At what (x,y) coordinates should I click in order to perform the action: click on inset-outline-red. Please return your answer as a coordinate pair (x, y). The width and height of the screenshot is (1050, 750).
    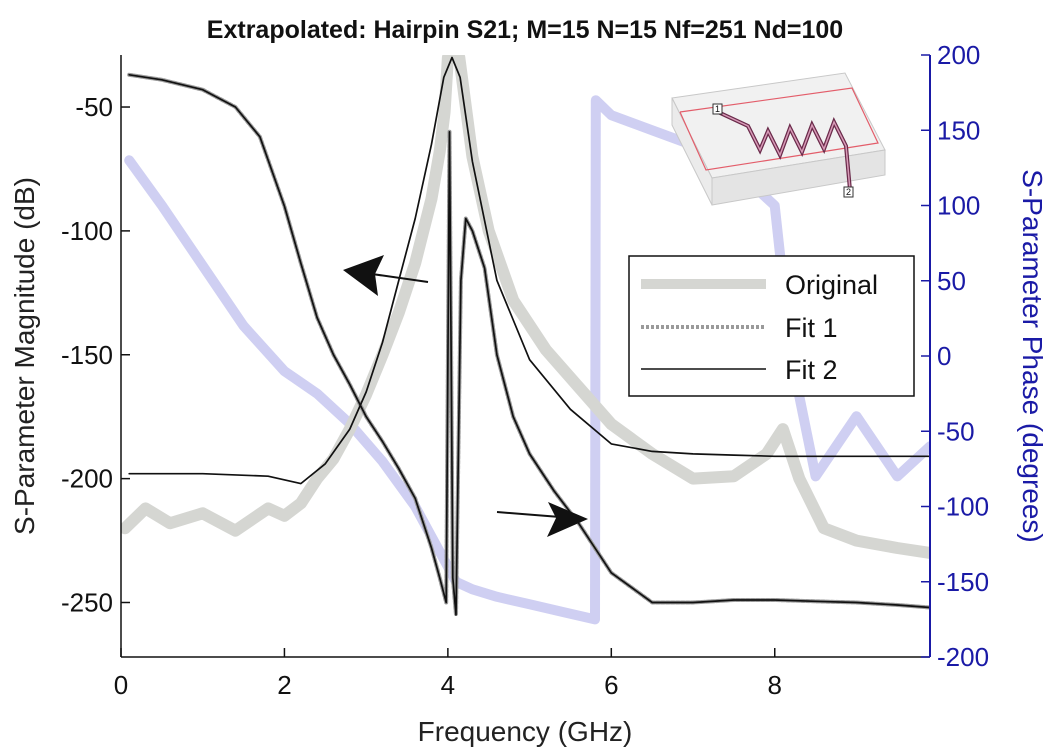
    Looking at the image, I should click on (779, 129).